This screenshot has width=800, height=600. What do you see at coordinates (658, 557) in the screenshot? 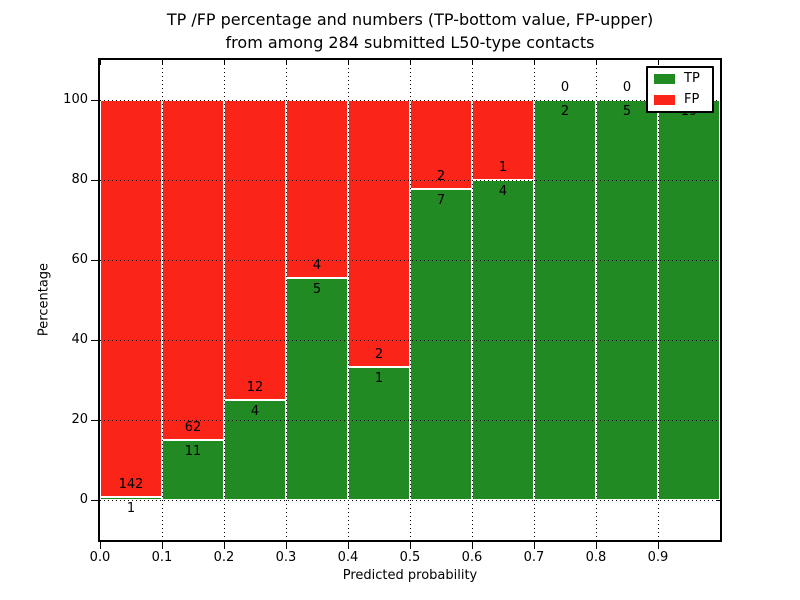
I see `x-tick-label: 0.9` at bounding box center [658, 557].